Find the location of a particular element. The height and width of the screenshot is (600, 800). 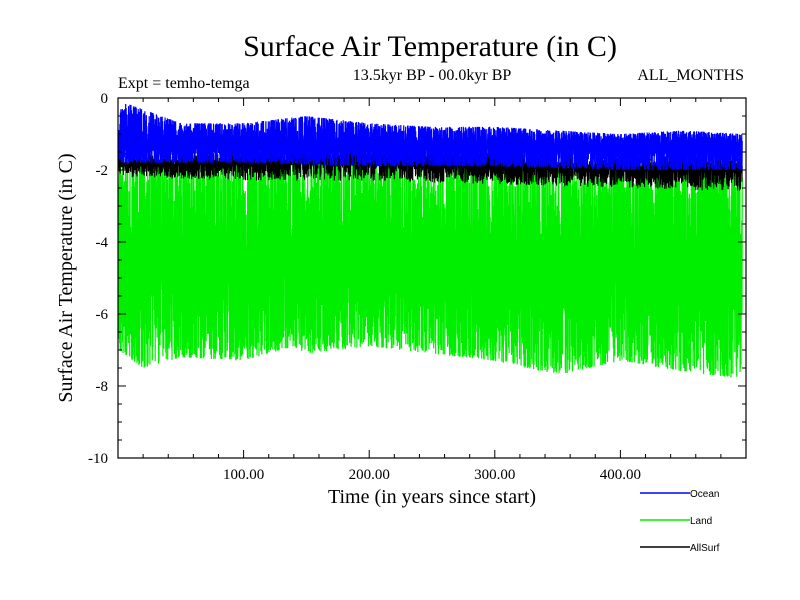

y-tick-label: -8 is located at coordinates (102, 387).